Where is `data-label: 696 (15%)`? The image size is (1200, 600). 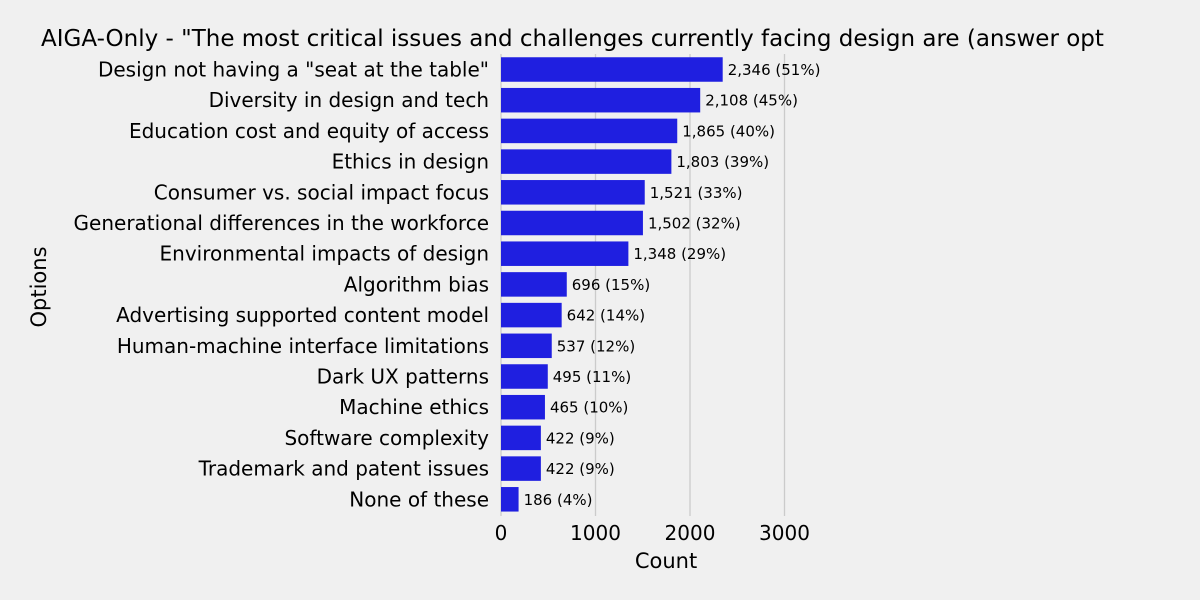 data-label: 696 (15%) is located at coordinates (611, 285).